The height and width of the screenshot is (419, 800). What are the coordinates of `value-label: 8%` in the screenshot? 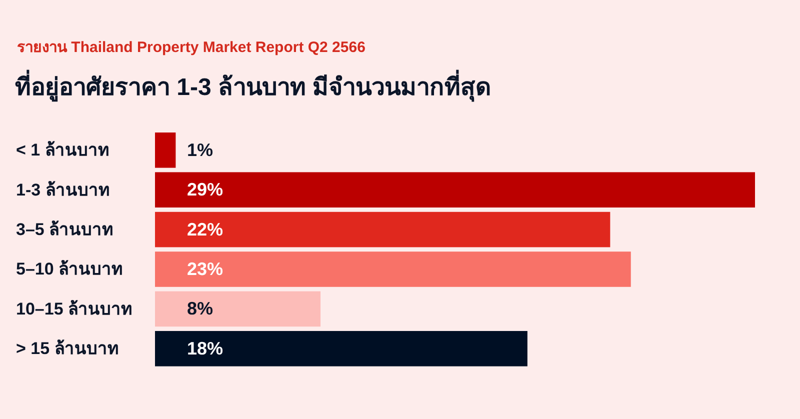 It's located at (200, 308).